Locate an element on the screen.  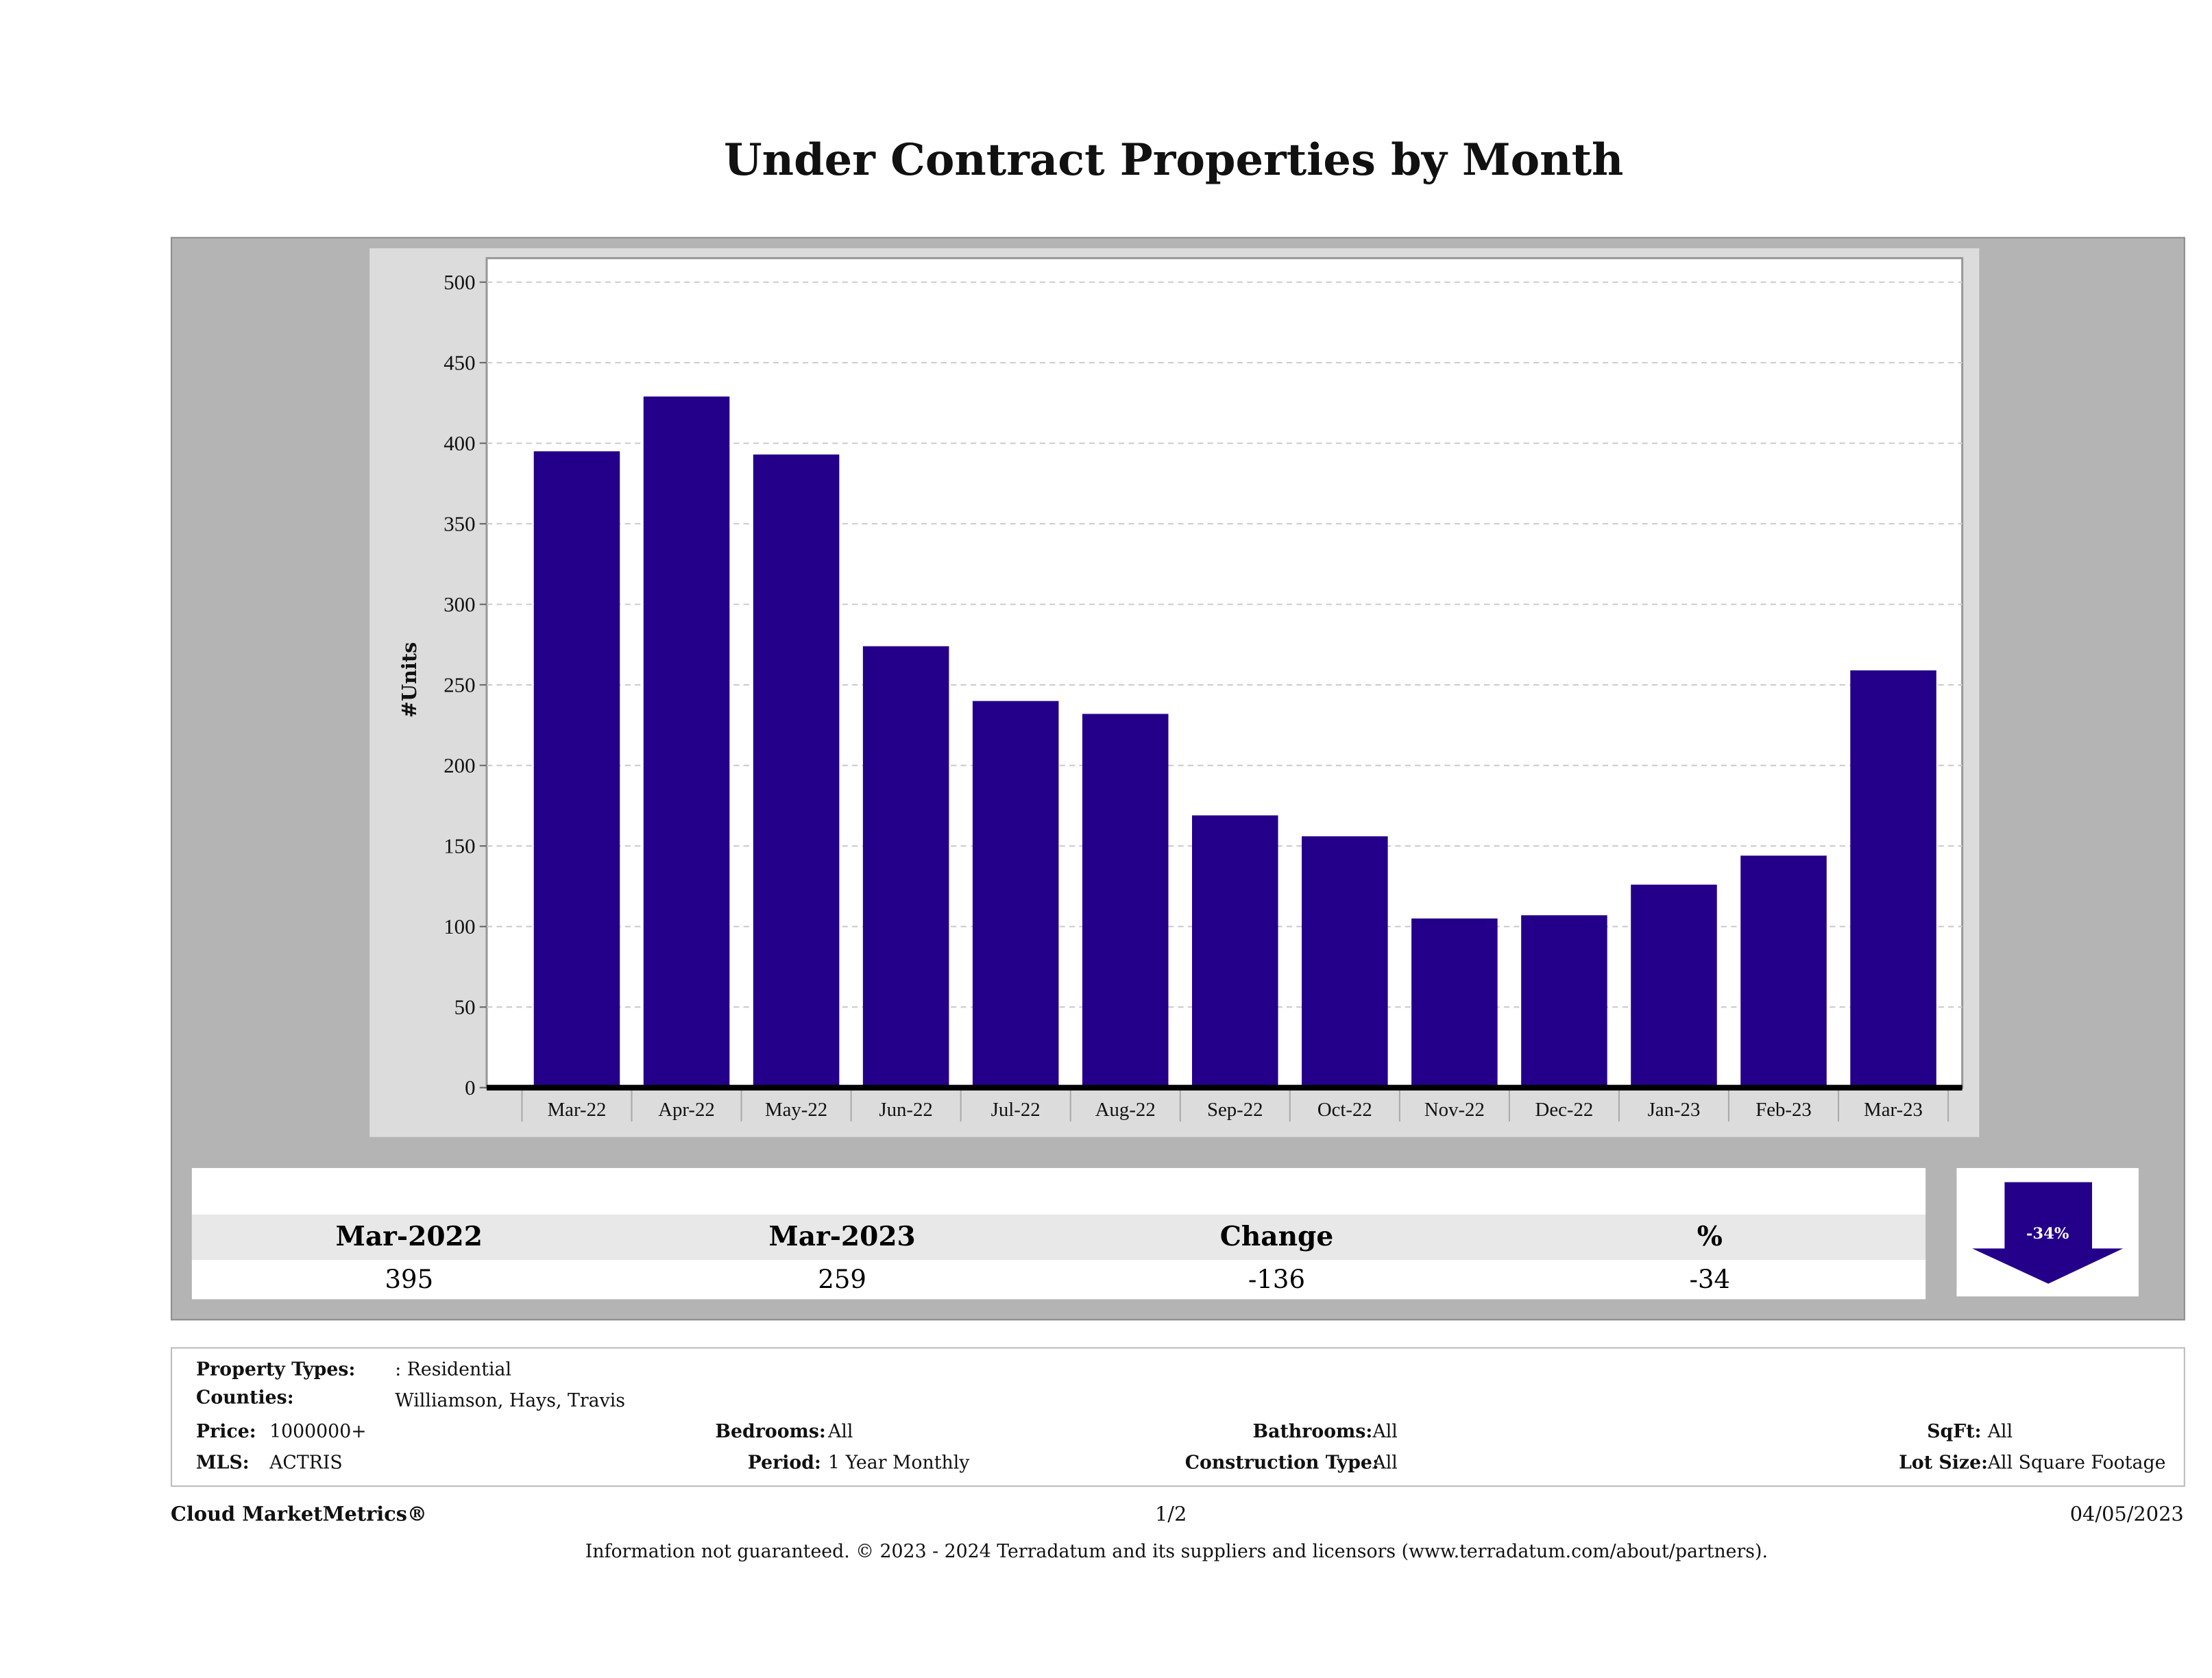
brand-name: Cloud MarketMetrics® is located at coordinates (299, 1515).